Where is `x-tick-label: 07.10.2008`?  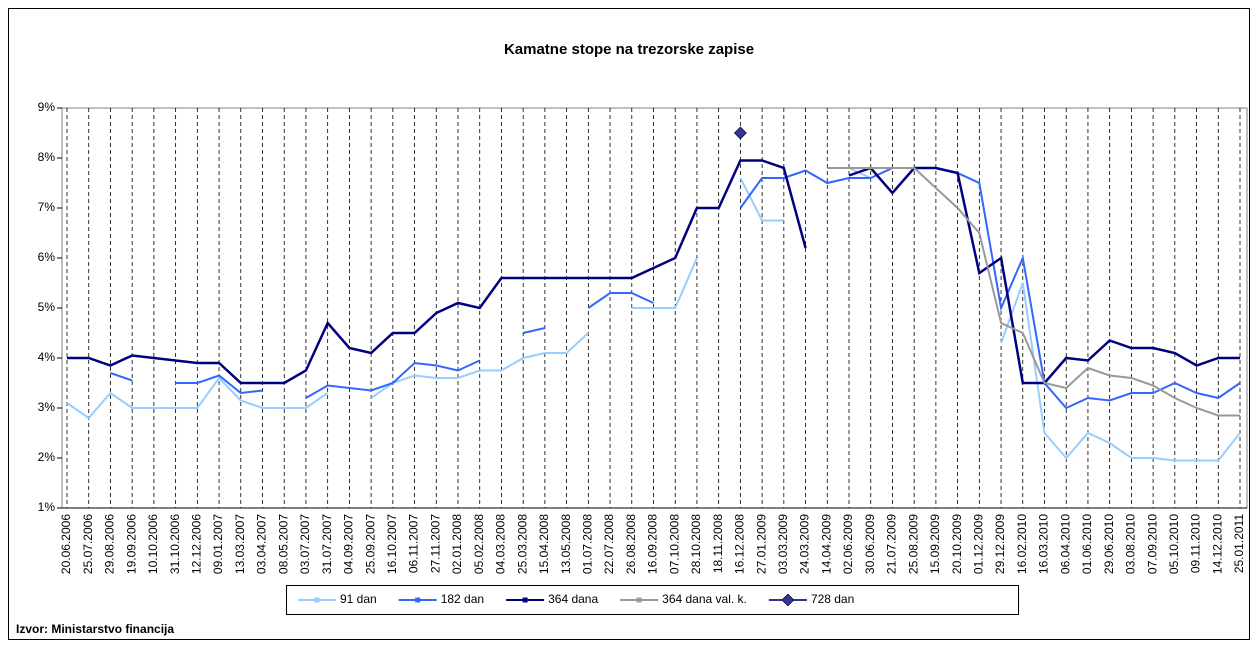 x-tick-label: 07.10.2008 is located at coordinates (674, 544).